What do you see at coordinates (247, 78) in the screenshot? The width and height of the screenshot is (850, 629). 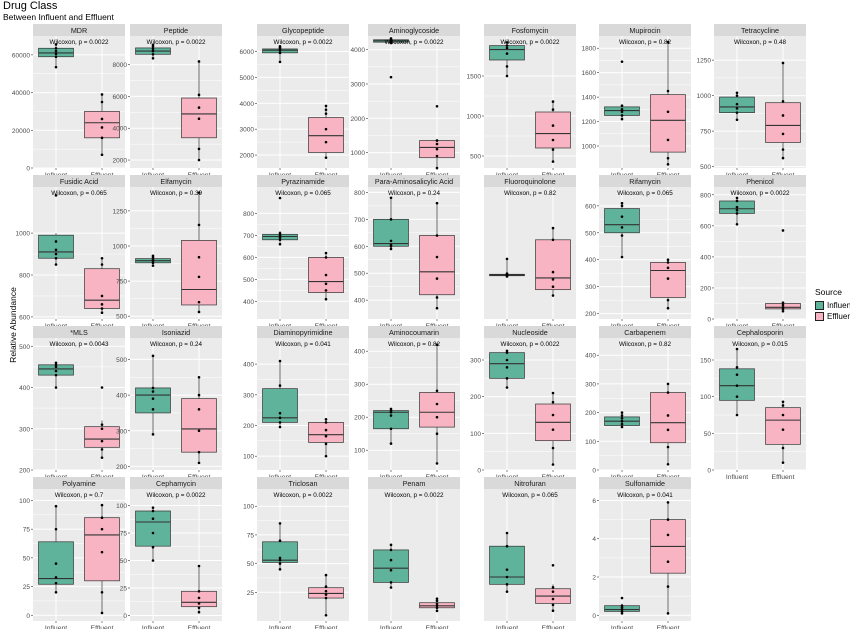 I see `y-tick-label: 5000` at bounding box center [247, 78].